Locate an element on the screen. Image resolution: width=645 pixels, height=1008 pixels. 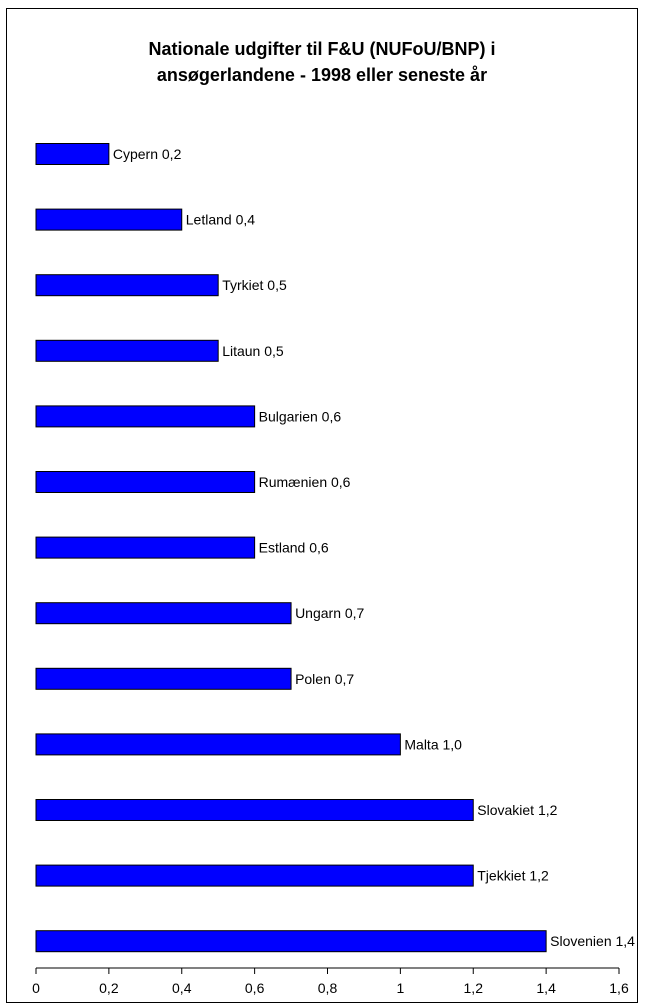
data-label-malta: Malta 1,0 is located at coordinates (433, 744).